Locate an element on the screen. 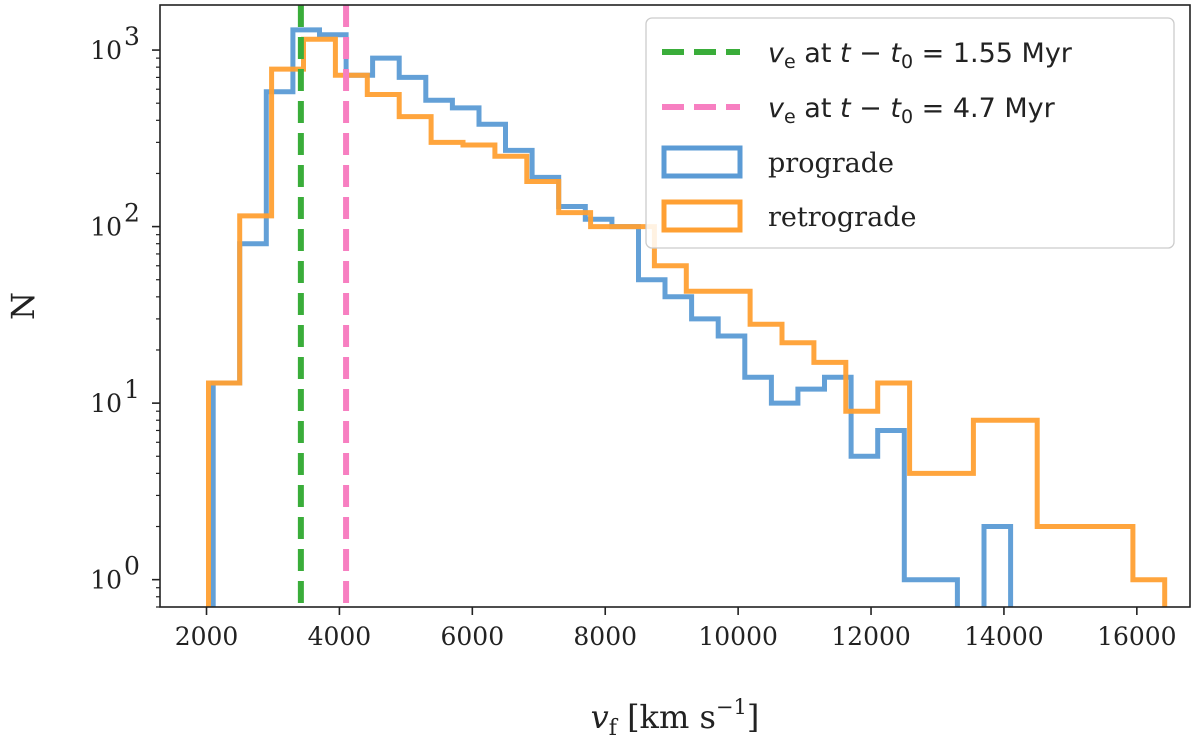 The width and height of the screenshot is (1200, 744). x-tick-label: 12000 is located at coordinates (871, 636).